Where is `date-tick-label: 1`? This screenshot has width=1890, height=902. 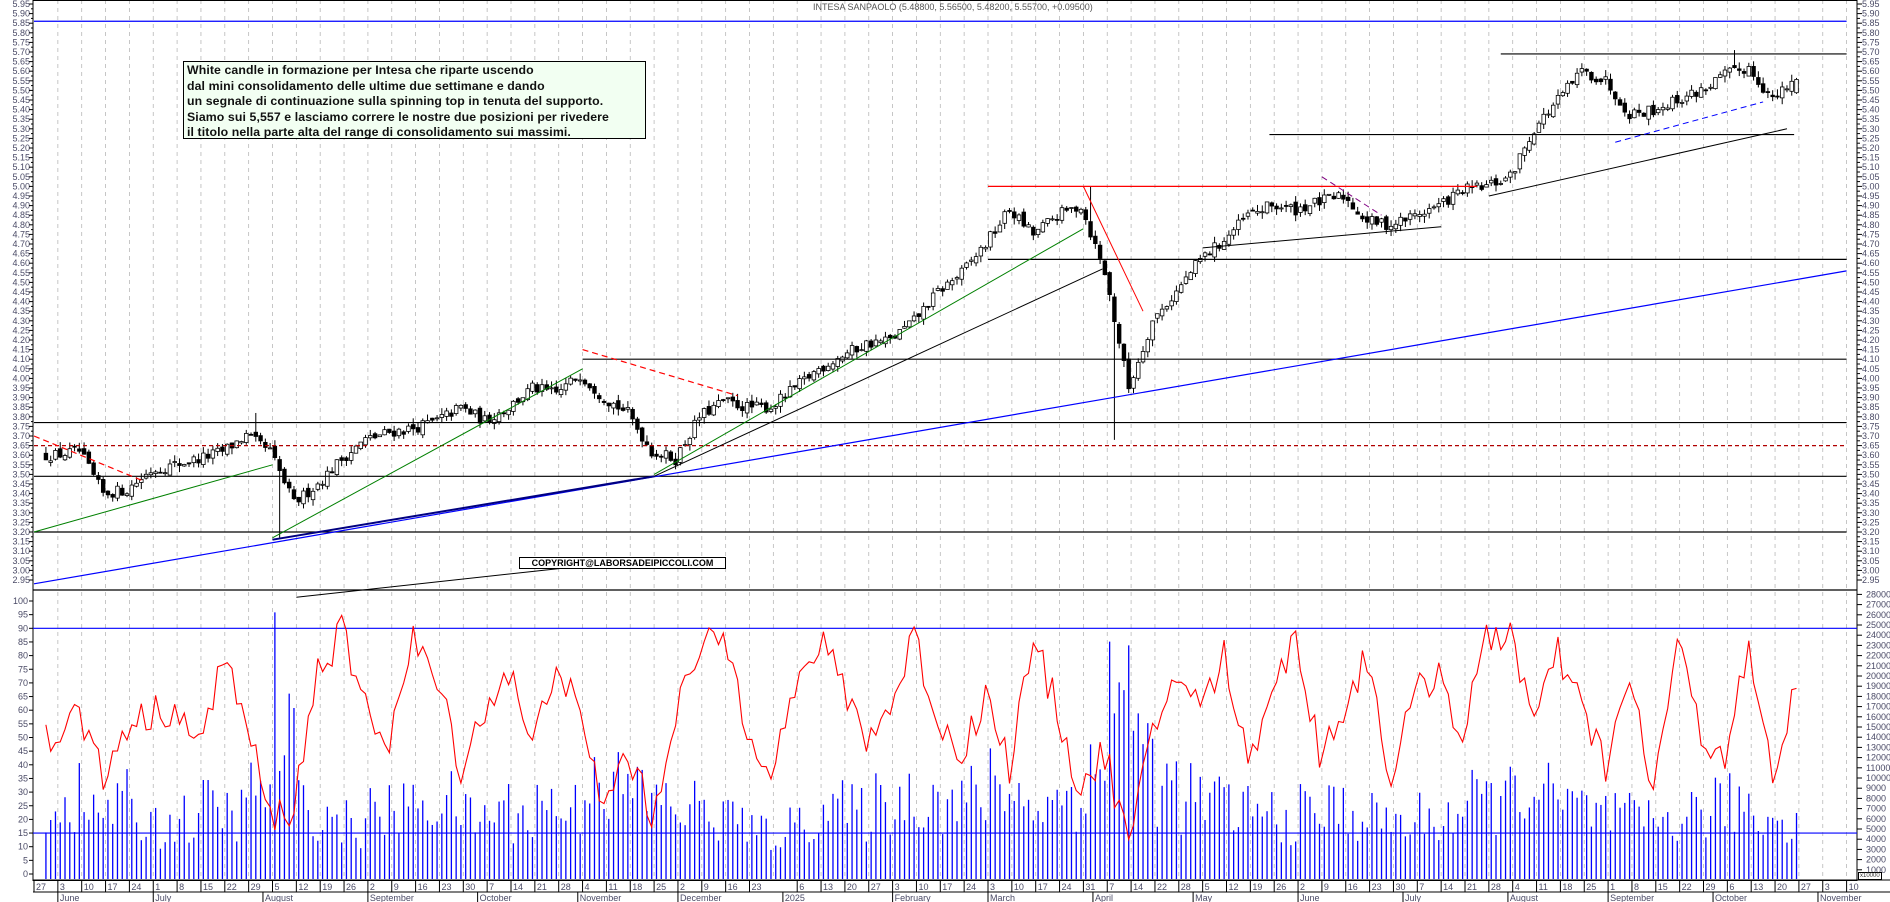 date-tick-label: 1 is located at coordinates (157, 887).